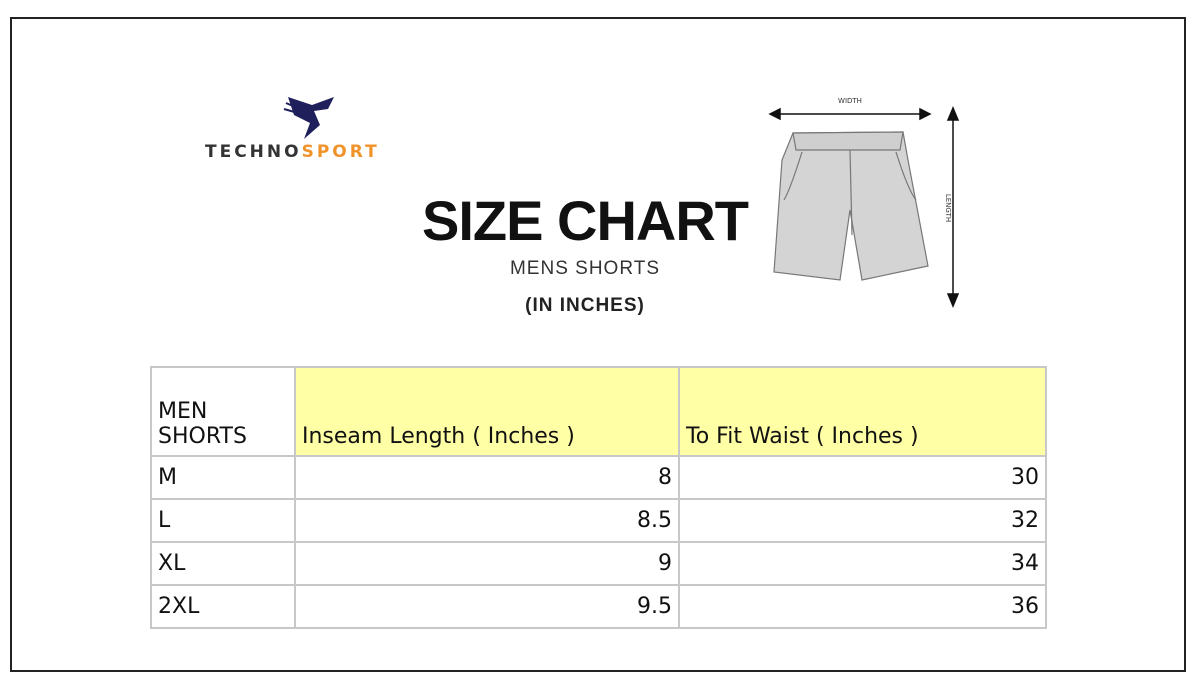 The height and width of the screenshot is (688, 1200). What do you see at coordinates (487, 477) in the screenshot?
I see `inseam-cell: 8` at bounding box center [487, 477].